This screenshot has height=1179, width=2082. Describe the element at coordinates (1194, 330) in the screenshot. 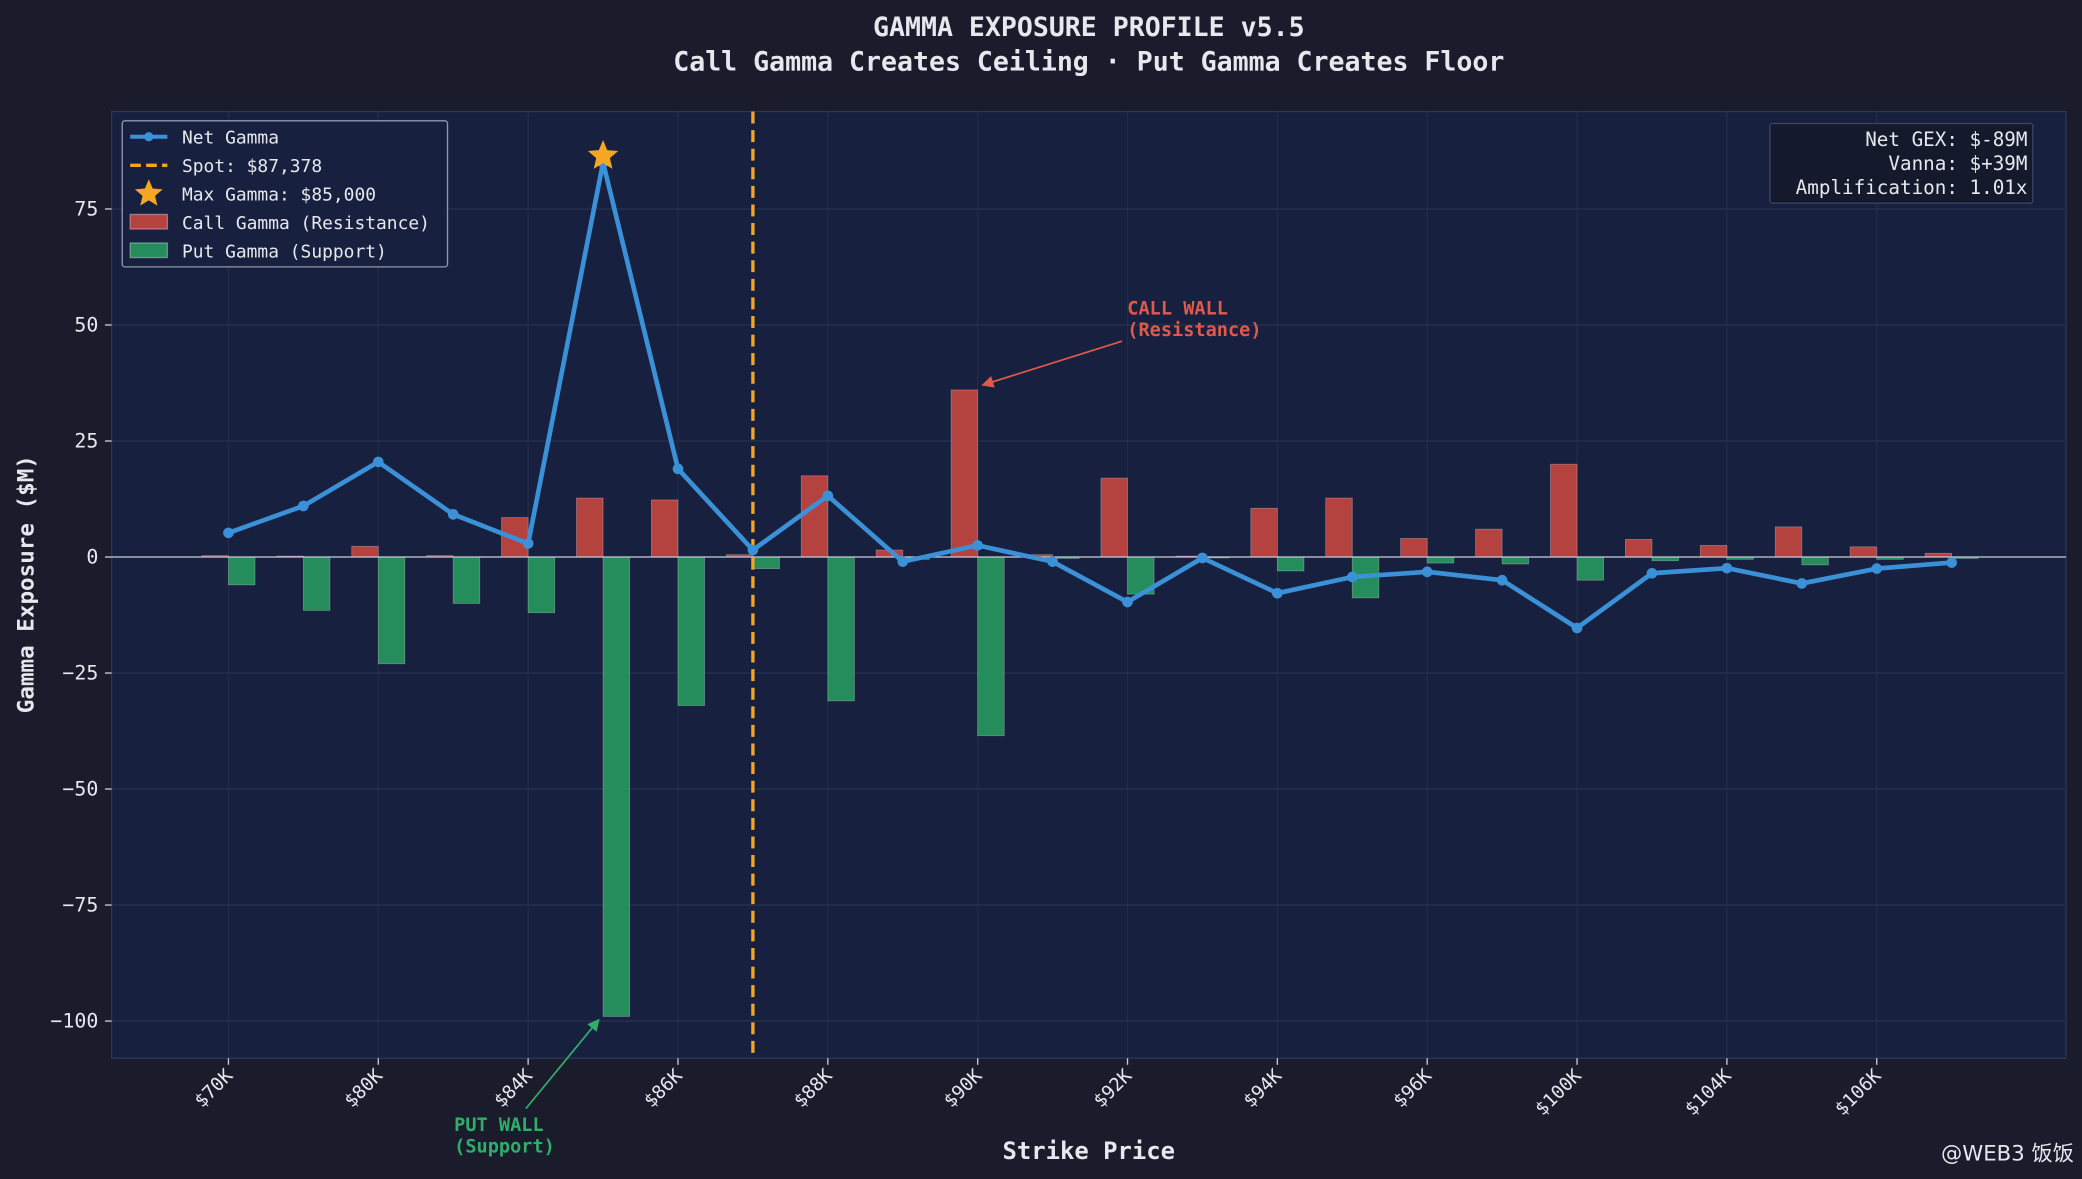

I see `annotation-text: (Resistance)` at that location.